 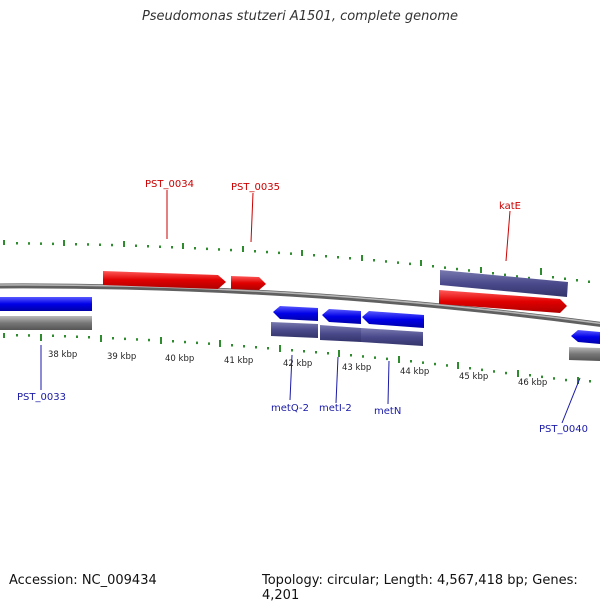 What do you see at coordinates (121, 357) in the screenshot?
I see `scale-label: 39 kbp` at bounding box center [121, 357].